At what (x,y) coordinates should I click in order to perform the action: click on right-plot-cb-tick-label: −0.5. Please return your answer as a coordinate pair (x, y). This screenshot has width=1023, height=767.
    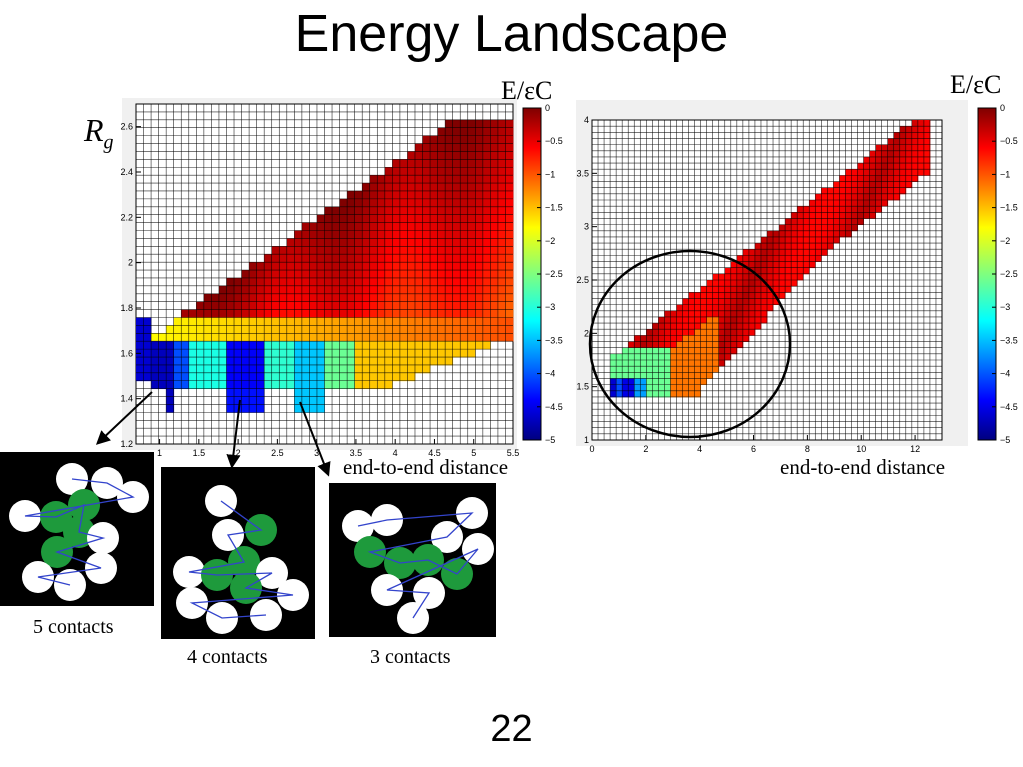
    Looking at the image, I should click on (1009, 141).